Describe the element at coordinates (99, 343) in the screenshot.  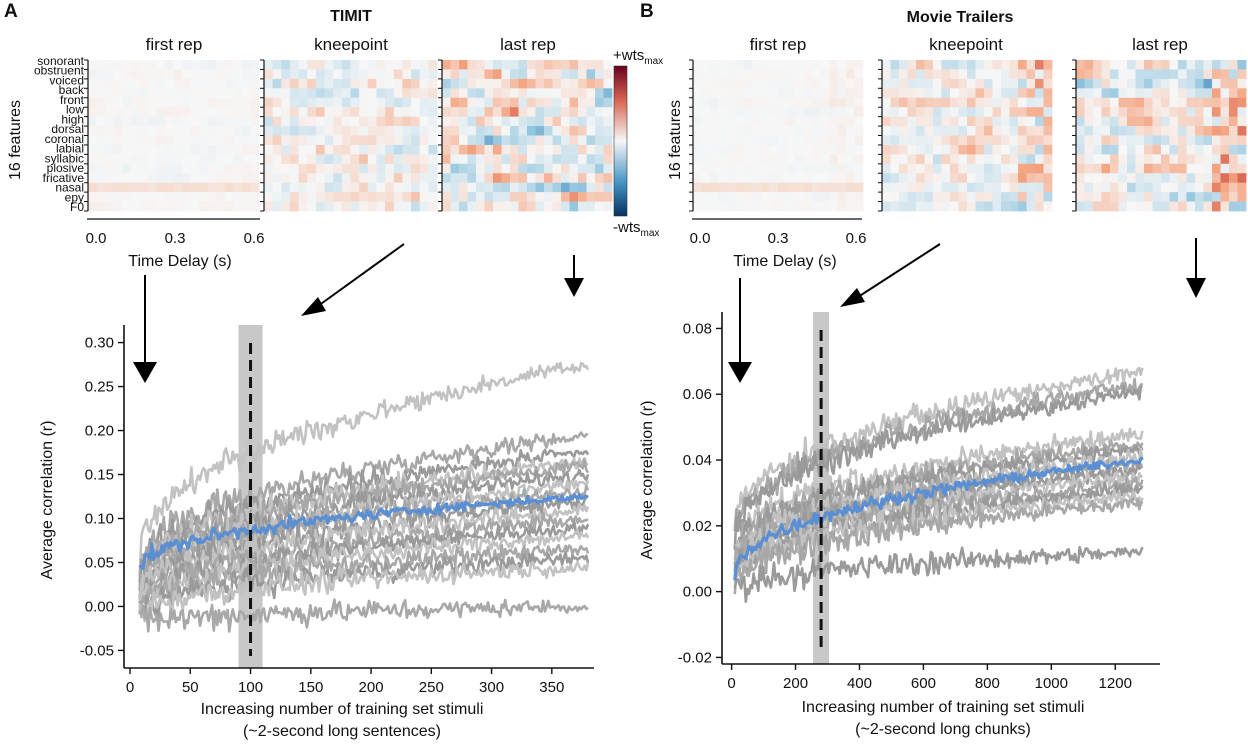
I see `y-tick-label: 0.30` at that location.